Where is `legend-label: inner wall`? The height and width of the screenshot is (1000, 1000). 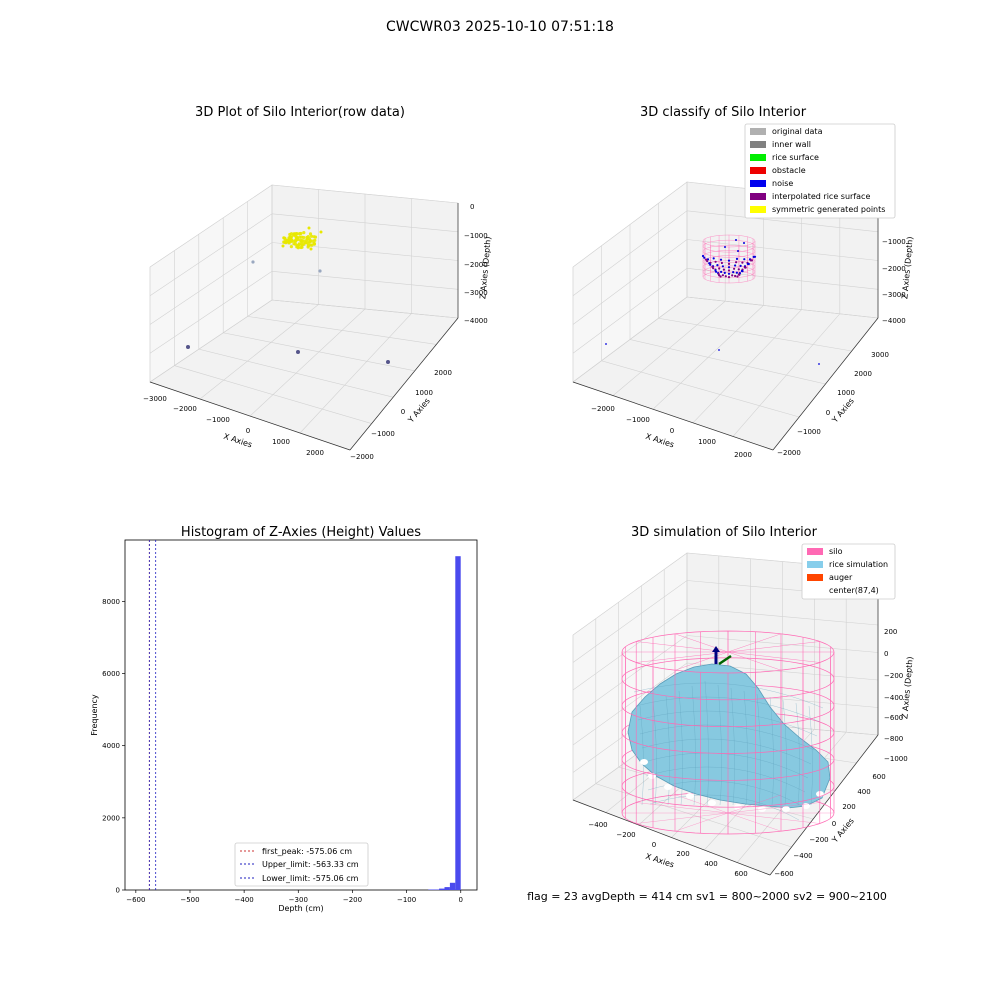 legend-label: inner wall is located at coordinates (791, 144).